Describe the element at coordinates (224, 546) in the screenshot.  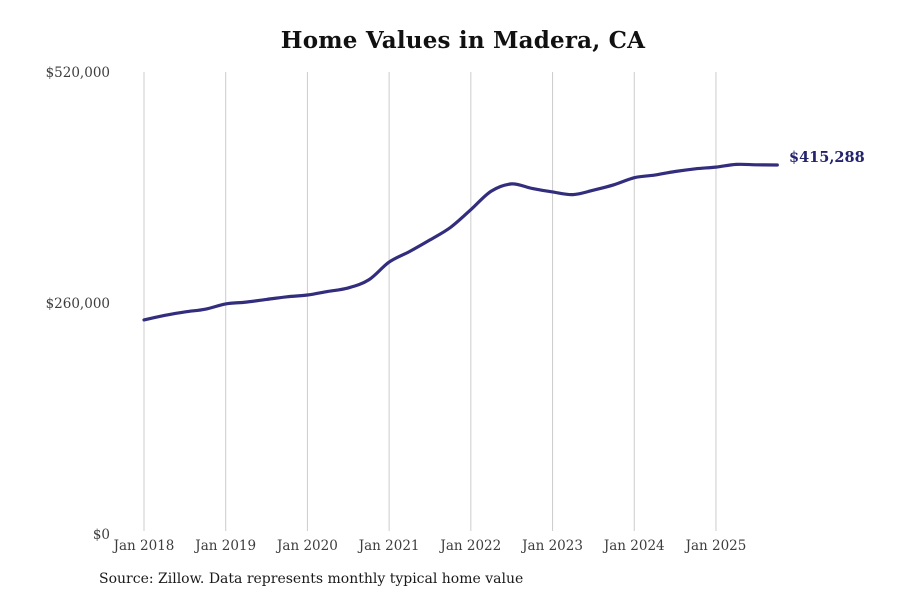
I see `x-tick-label: Jan 2019` at that location.